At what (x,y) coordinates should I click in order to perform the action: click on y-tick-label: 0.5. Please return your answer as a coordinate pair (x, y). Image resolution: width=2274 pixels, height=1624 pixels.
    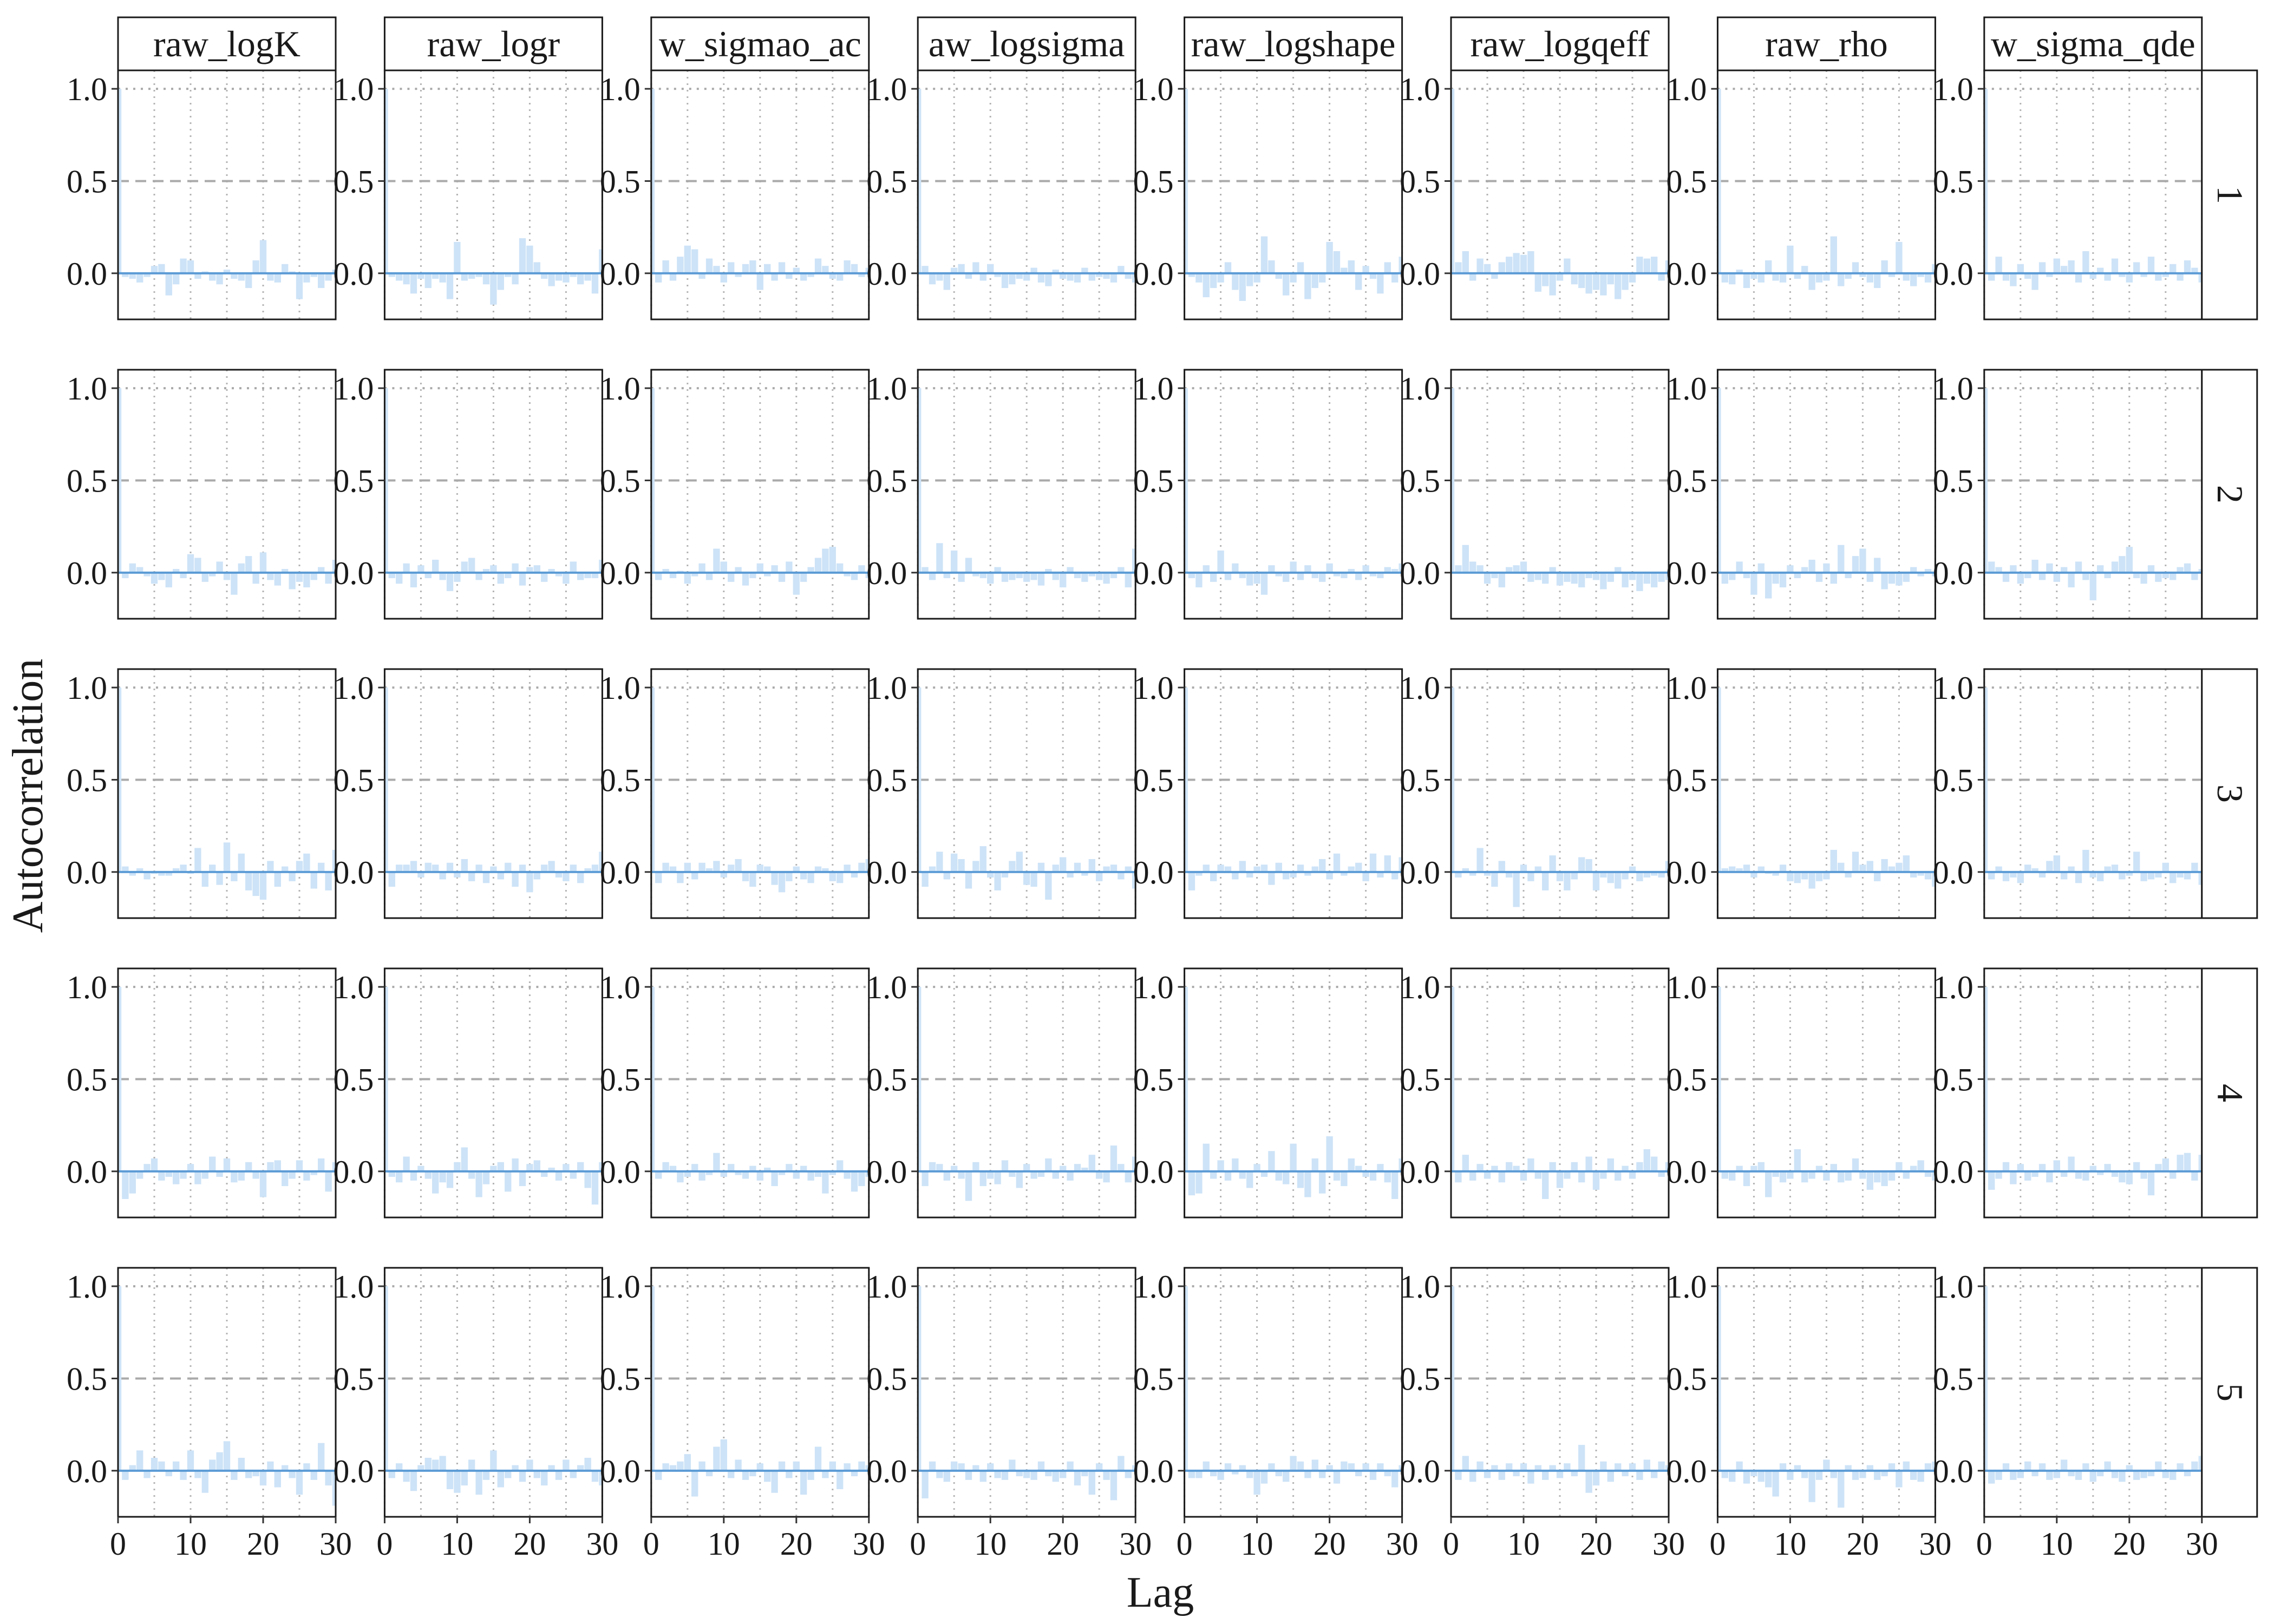
    Looking at the image, I should click on (1687, 780).